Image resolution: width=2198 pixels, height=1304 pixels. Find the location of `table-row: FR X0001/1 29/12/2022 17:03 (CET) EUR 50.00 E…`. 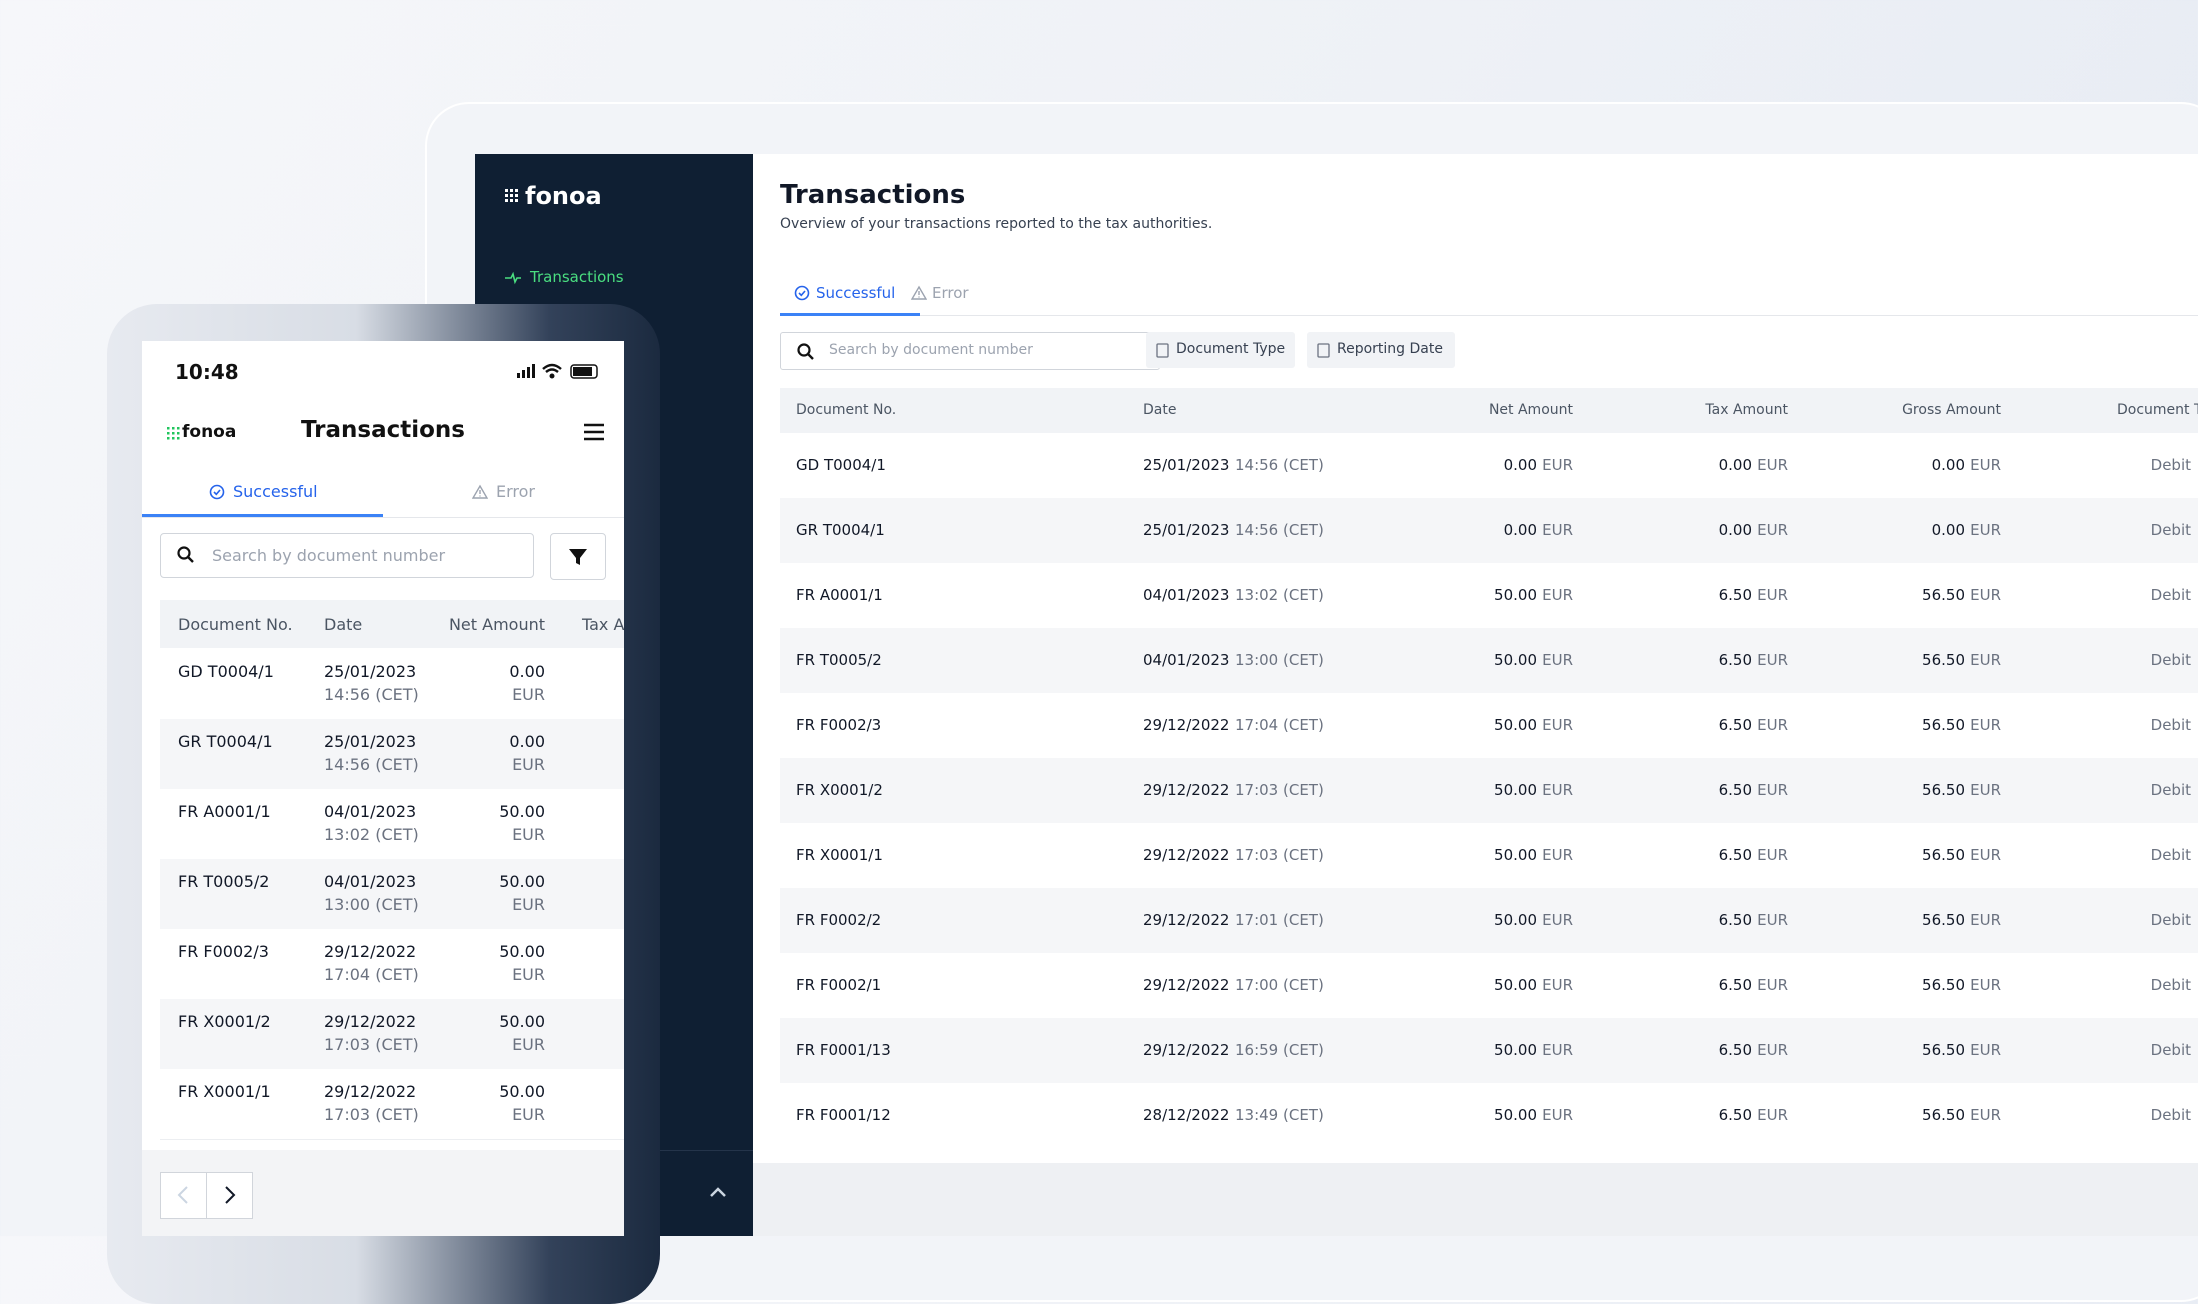

table-row: FR X0001/1 29/12/2022 17:03 (CET) EUR 50.00 E… is located at coordinates (1489, 855).